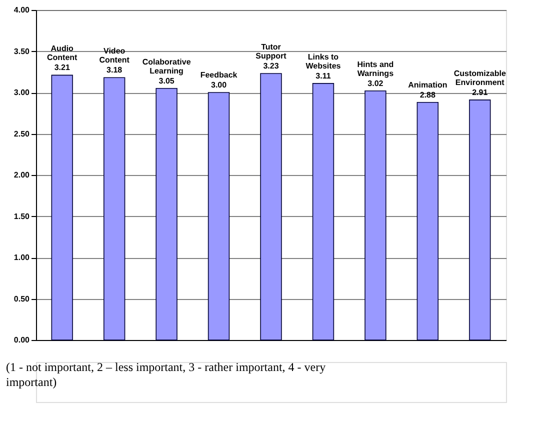 This screenshot has height=432, width=534. Describe the element at coordinates (271, 66) in the screenshot. I see `data-label: 3.23` at that location.